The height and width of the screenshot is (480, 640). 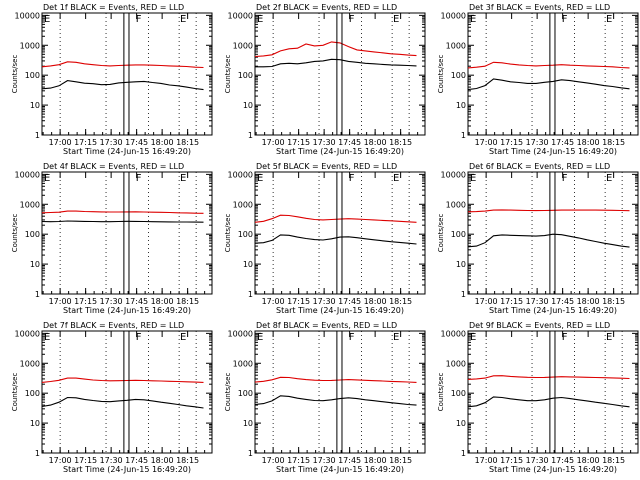 I want to click on panel-title: Det 2f BLACK = Events, RED = LLD, so click(x=326, y=7).